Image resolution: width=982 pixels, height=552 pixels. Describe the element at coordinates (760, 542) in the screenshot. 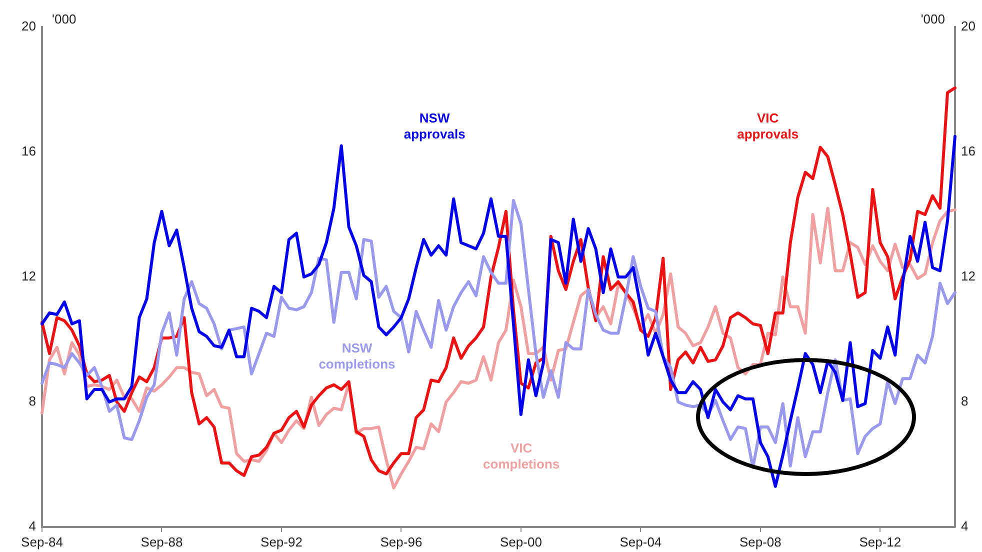

I see `x-tick-label: Sep-08` at that location.